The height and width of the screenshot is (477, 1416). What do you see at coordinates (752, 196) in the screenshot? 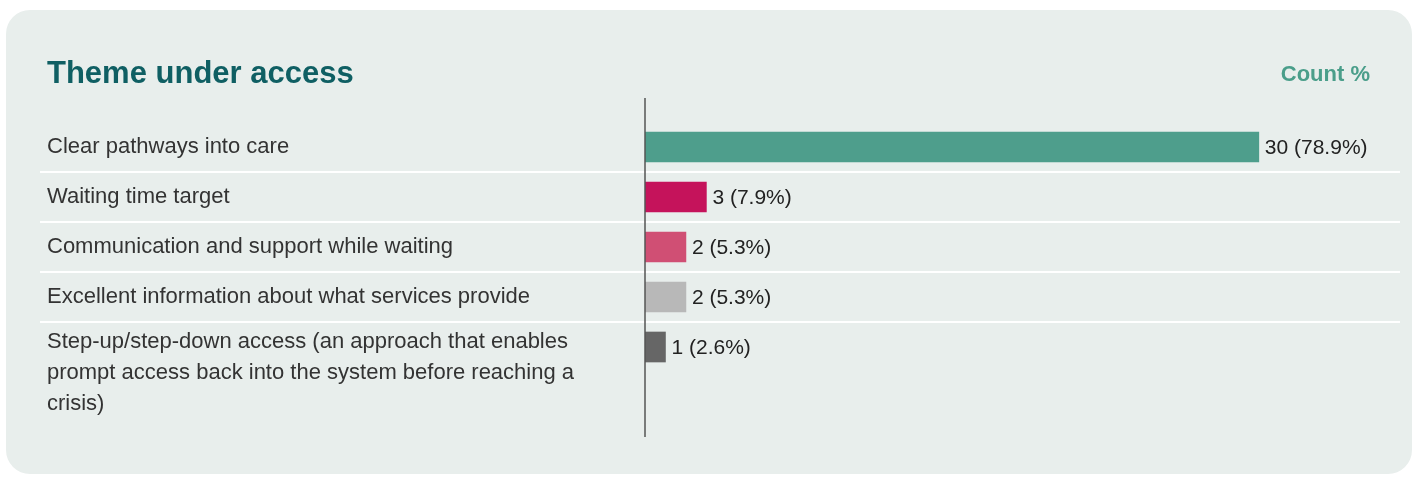
I see `data-label: 3 (7.9%)` at bounding box center [752, 196].